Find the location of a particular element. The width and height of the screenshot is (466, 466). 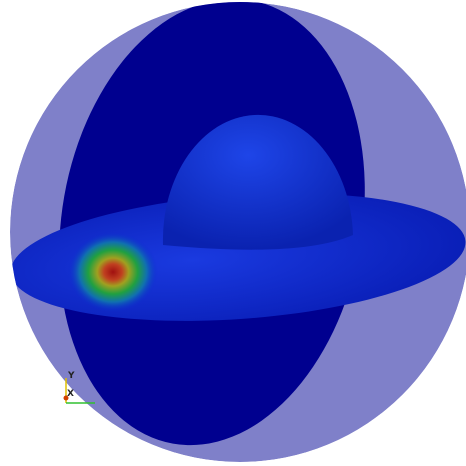

axis-label: Y is located at coordinates (71, 376).